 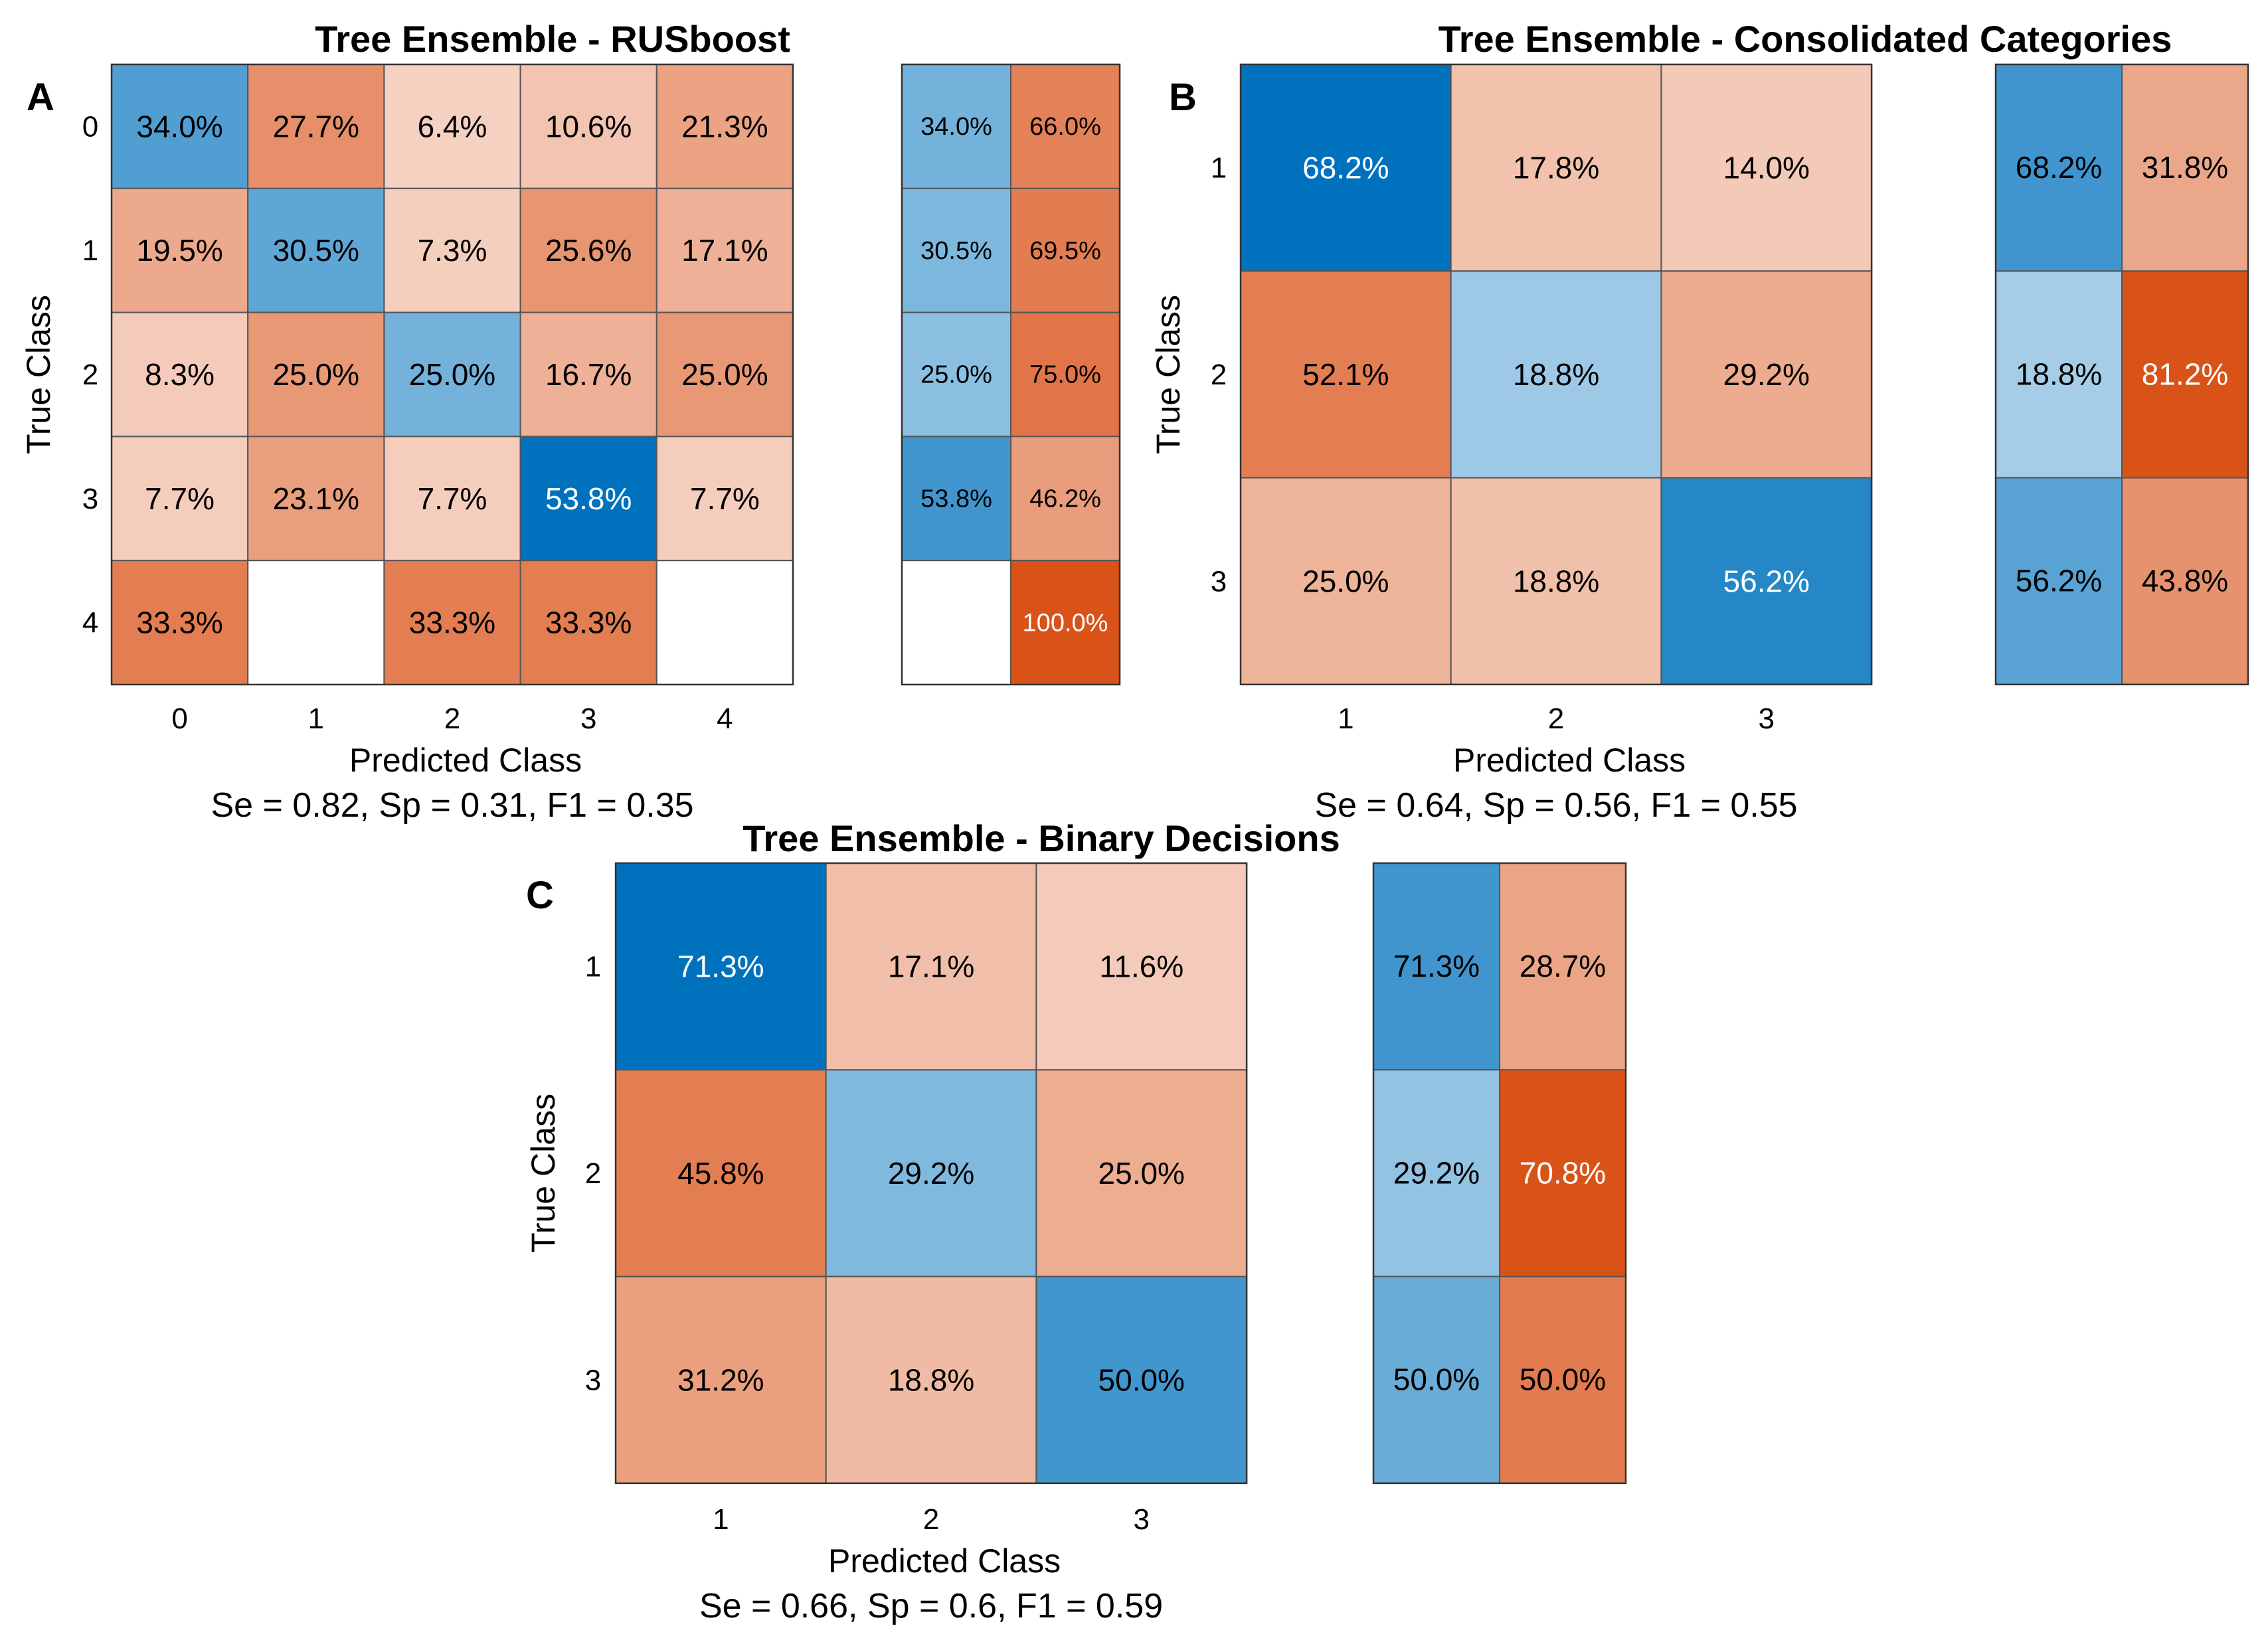 I want to click on summary-cell-label: 30.5%, so click(x=956, y=251).